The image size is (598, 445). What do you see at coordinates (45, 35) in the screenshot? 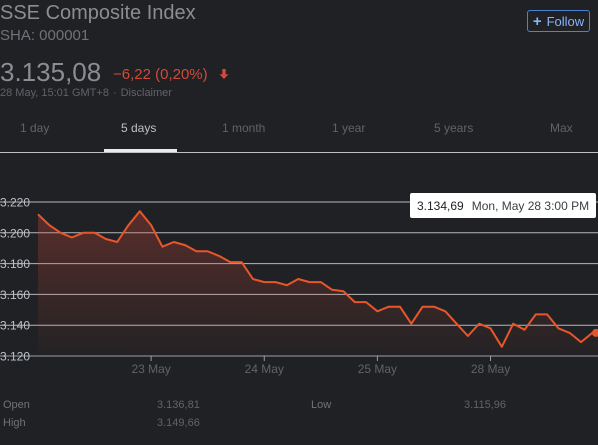
I see `ticker-symbol: SHA: 000001` at bounding box center [45, 35].